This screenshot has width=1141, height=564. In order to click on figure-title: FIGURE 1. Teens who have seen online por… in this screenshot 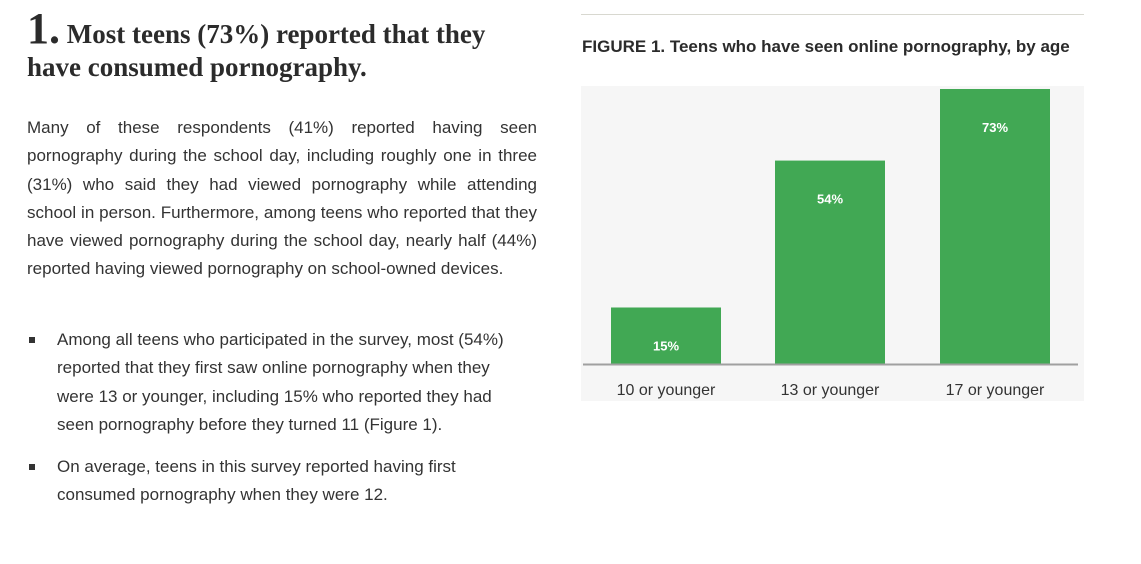, I will do `click(826, 46)`.